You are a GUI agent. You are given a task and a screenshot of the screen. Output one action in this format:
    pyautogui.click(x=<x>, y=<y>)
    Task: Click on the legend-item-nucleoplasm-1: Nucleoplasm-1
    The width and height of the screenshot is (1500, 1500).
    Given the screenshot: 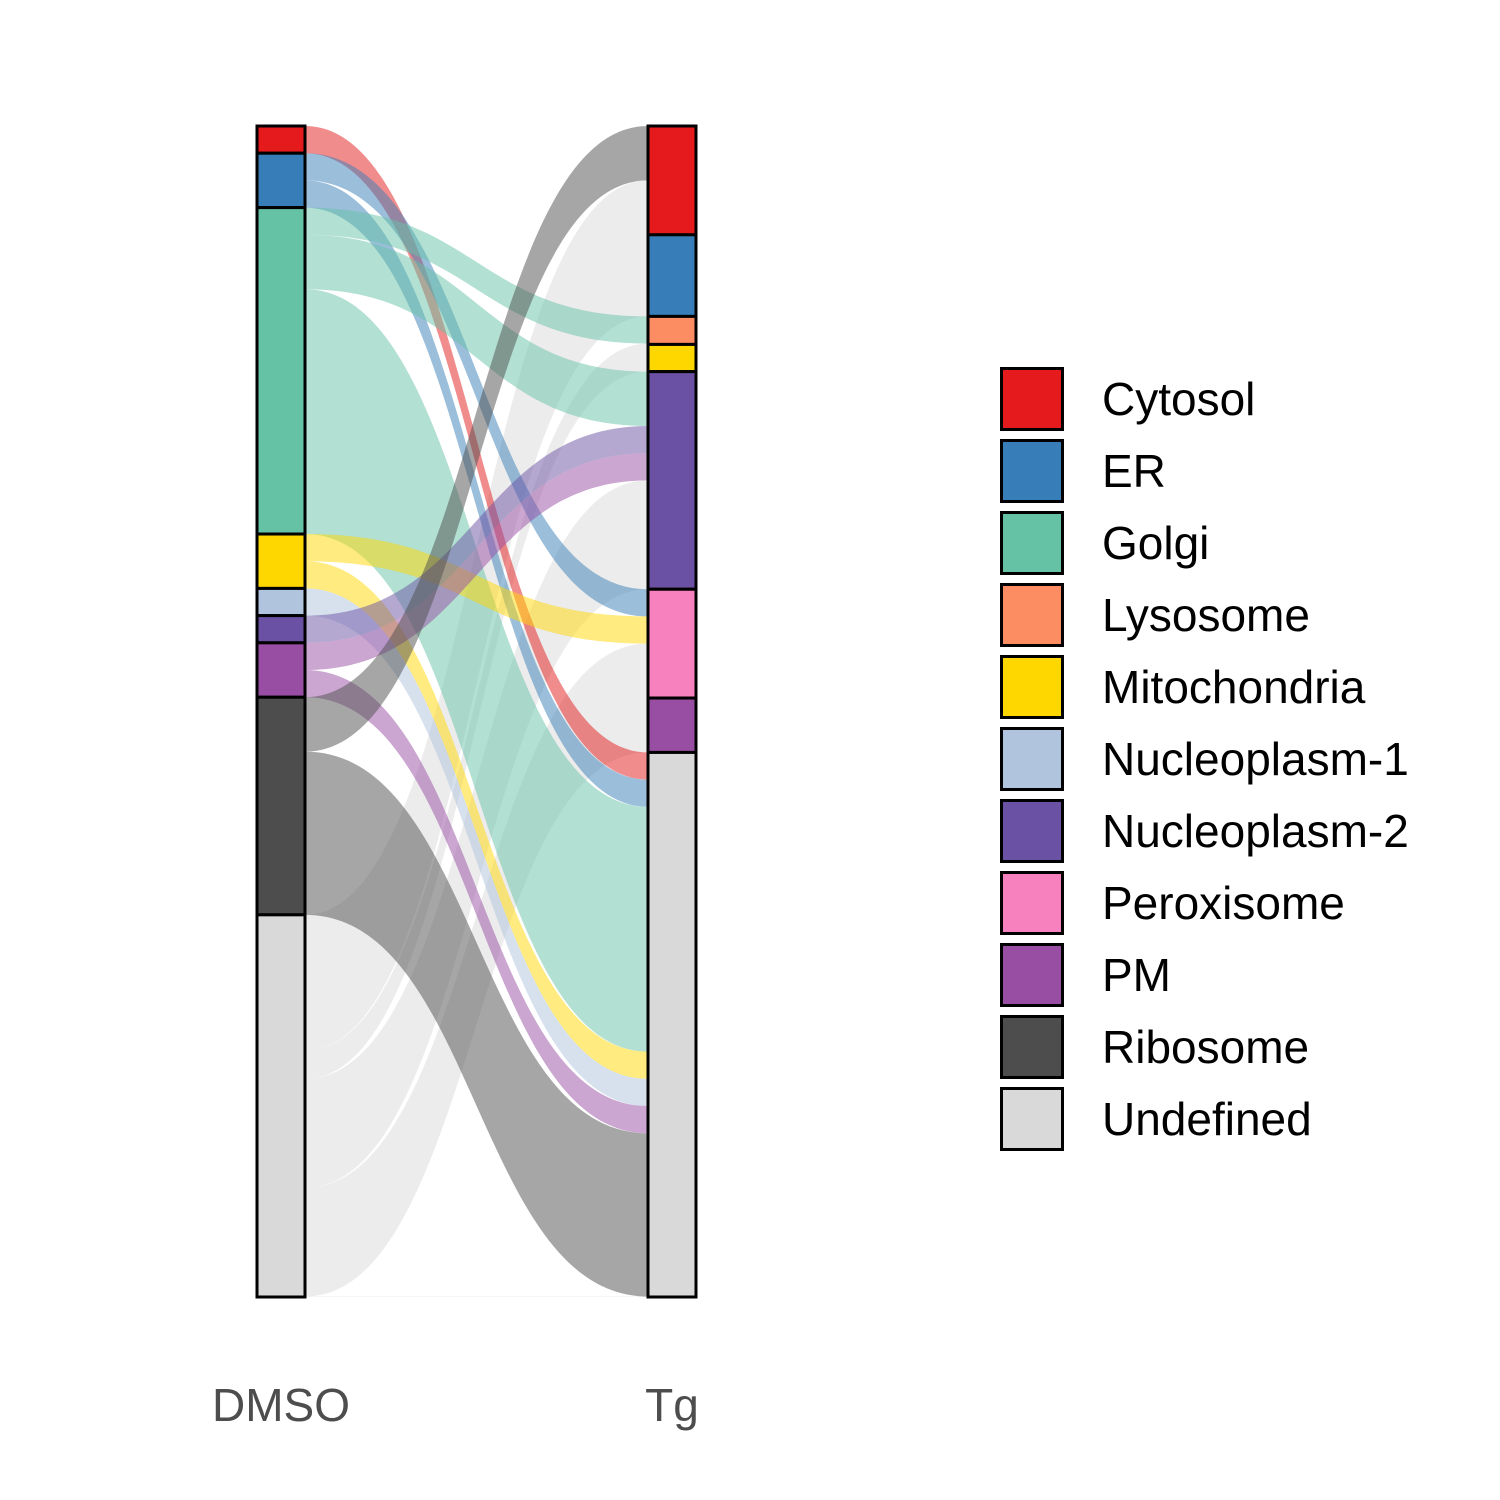 What is the action you would take?
    pyautogui.click(x=1204, y=759)
    